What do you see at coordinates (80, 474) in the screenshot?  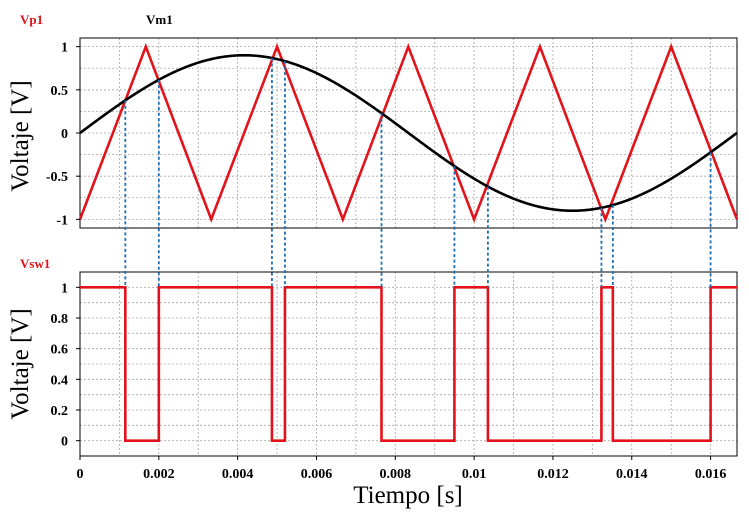 I see `x-tick-label: 0` at bounding box center [80, 474].